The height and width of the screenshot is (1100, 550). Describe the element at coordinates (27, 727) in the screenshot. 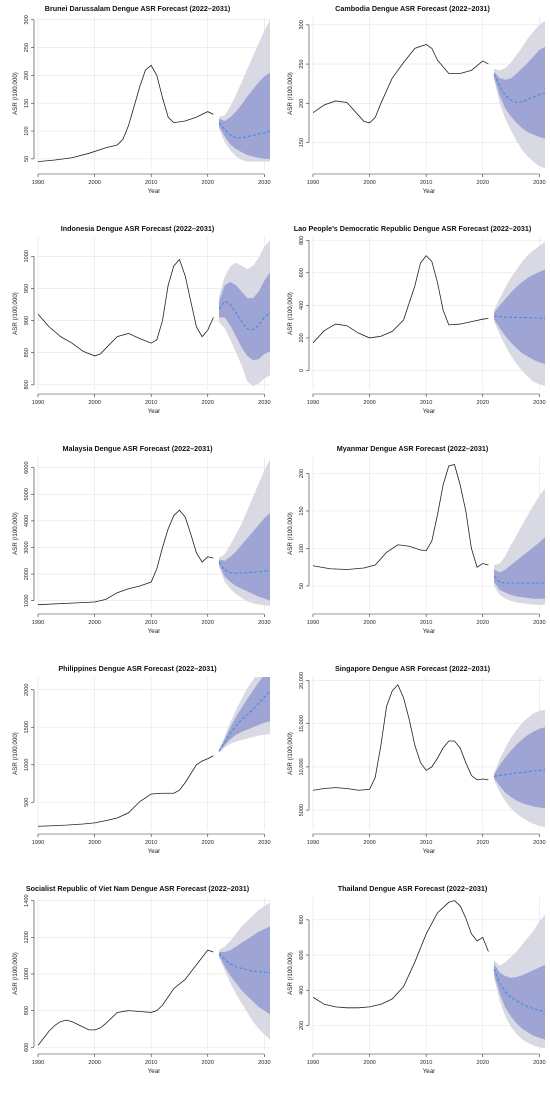

I see `y-tick-label: 1500` at that location.